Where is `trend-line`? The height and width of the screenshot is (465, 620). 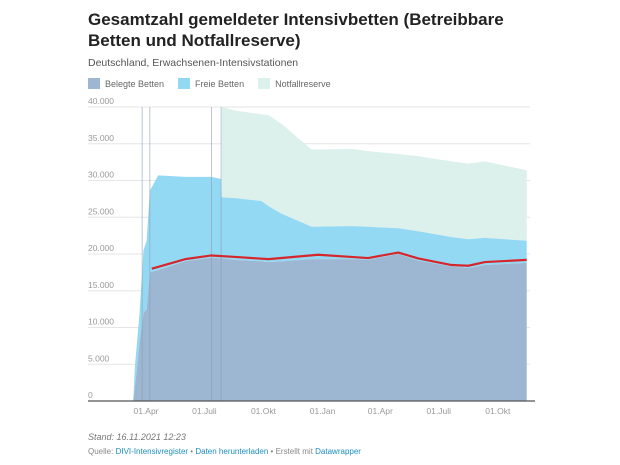
trend-line is located at coordinates (339, 260).